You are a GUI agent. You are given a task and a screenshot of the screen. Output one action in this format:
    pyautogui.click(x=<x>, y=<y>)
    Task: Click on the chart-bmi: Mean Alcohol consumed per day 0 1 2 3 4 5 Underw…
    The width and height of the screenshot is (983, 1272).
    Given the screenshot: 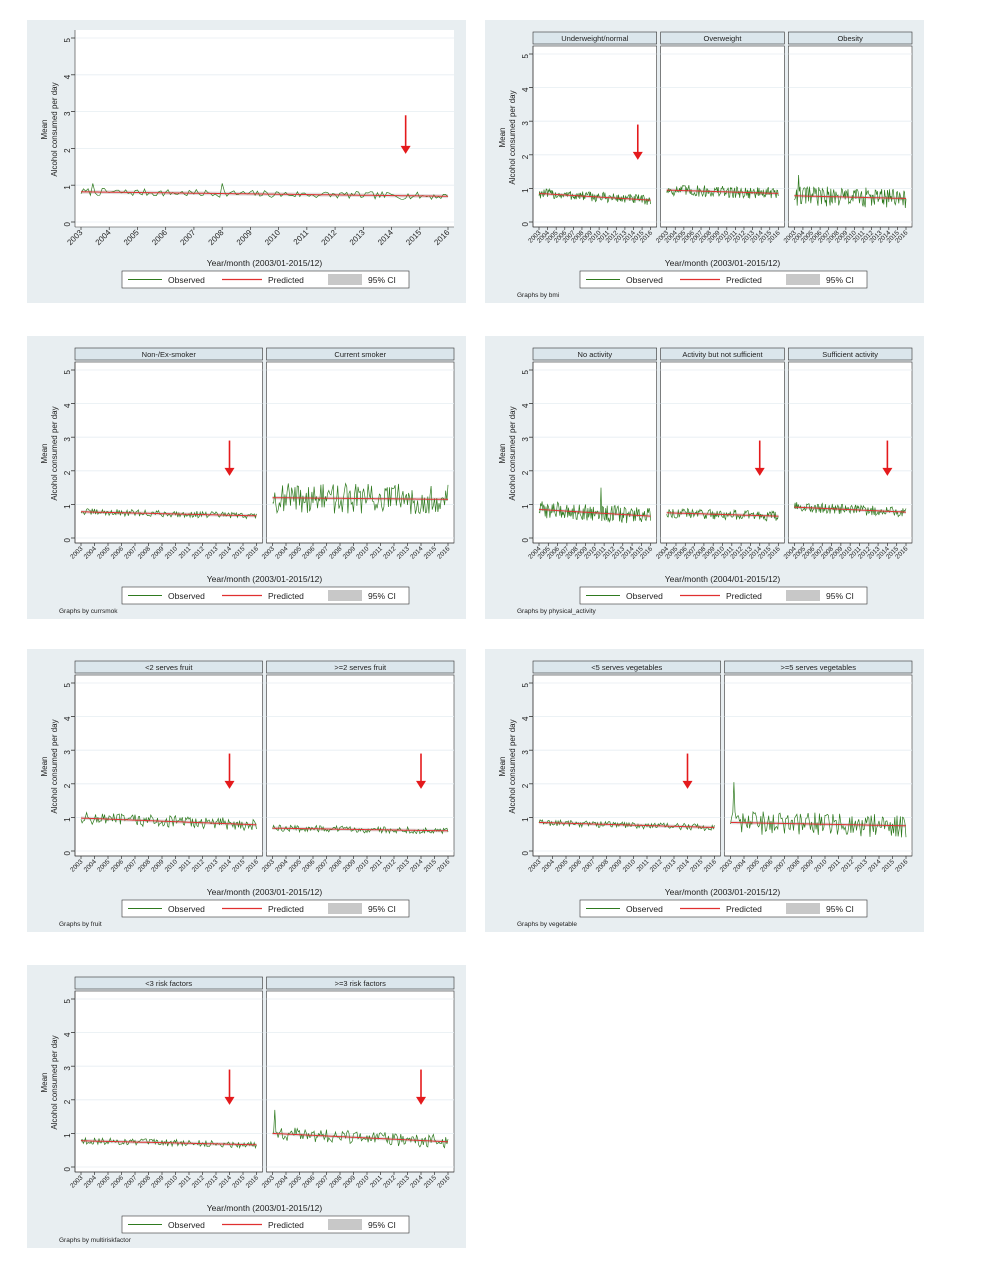 What is the action you would take?
    pyautogui.click(x=704, y=161)
    